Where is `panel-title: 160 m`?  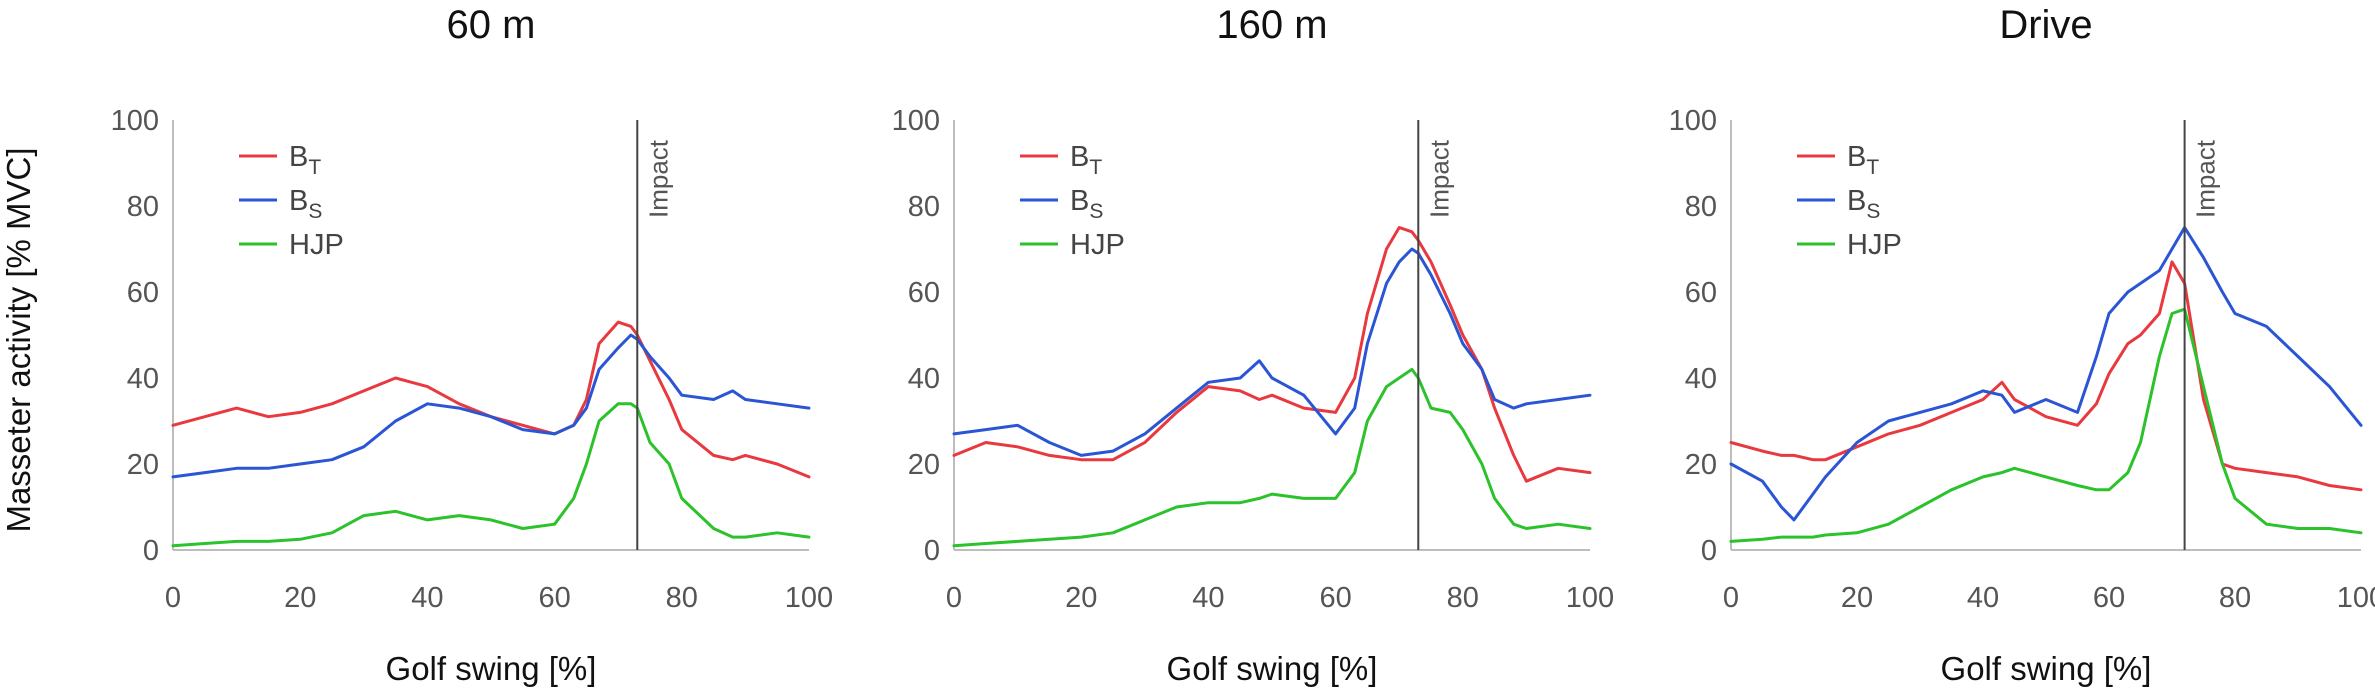
panel-title: 160 m is located at coordinates (1271, 25).